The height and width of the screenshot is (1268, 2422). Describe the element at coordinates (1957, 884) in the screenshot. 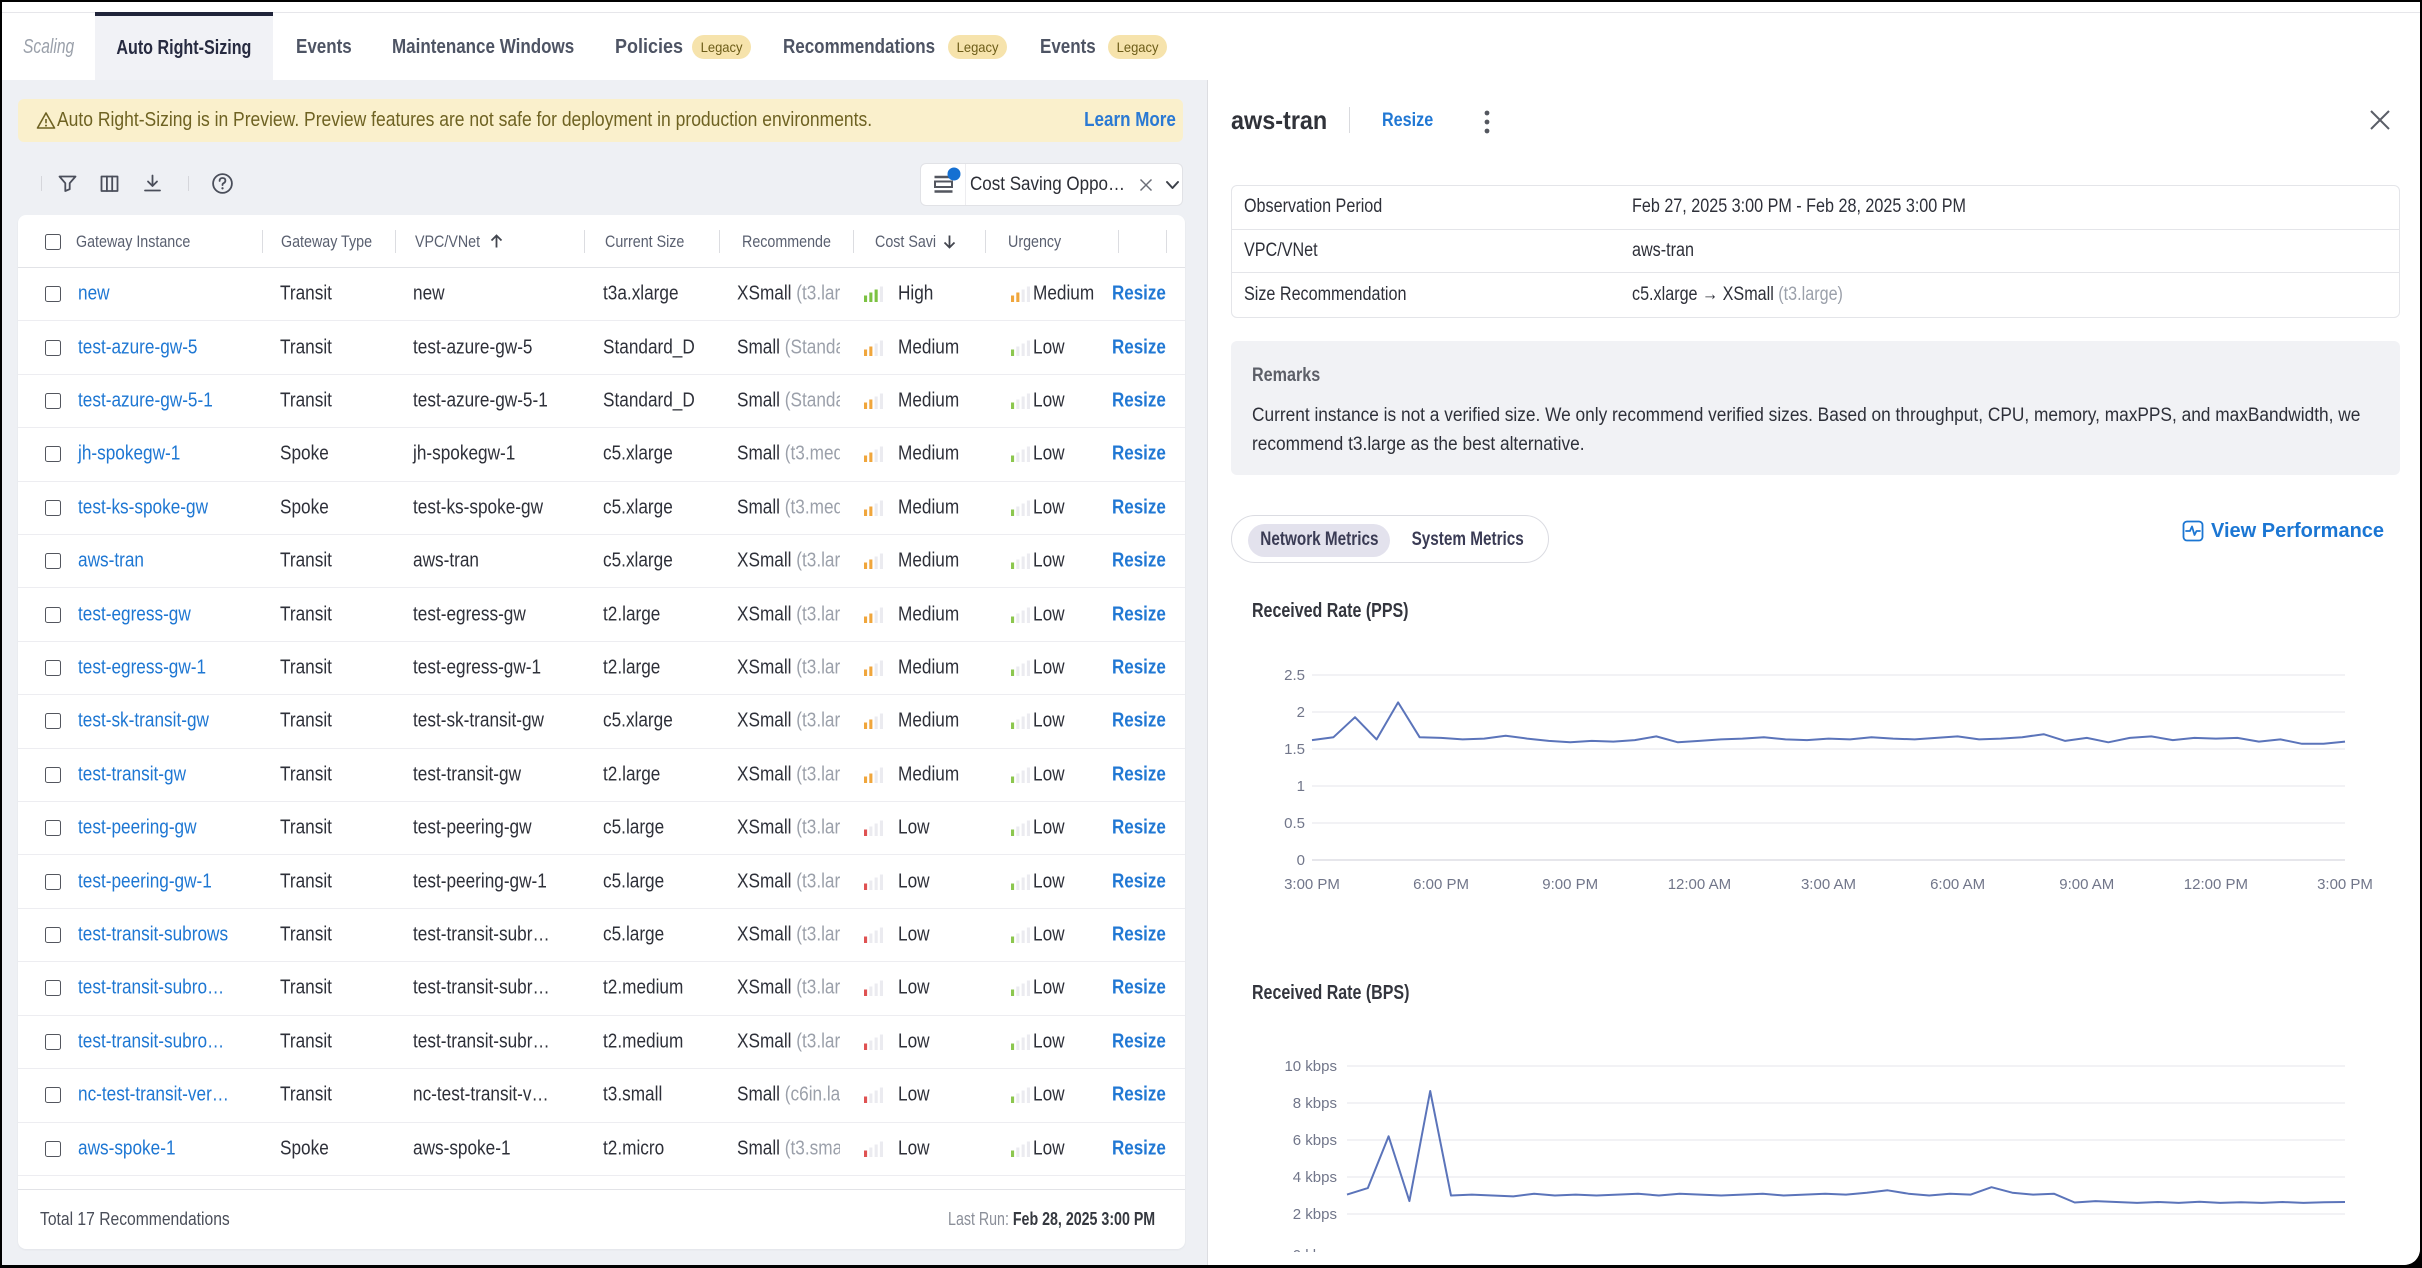

I see `svg-text: 6:00 AM` at that location.